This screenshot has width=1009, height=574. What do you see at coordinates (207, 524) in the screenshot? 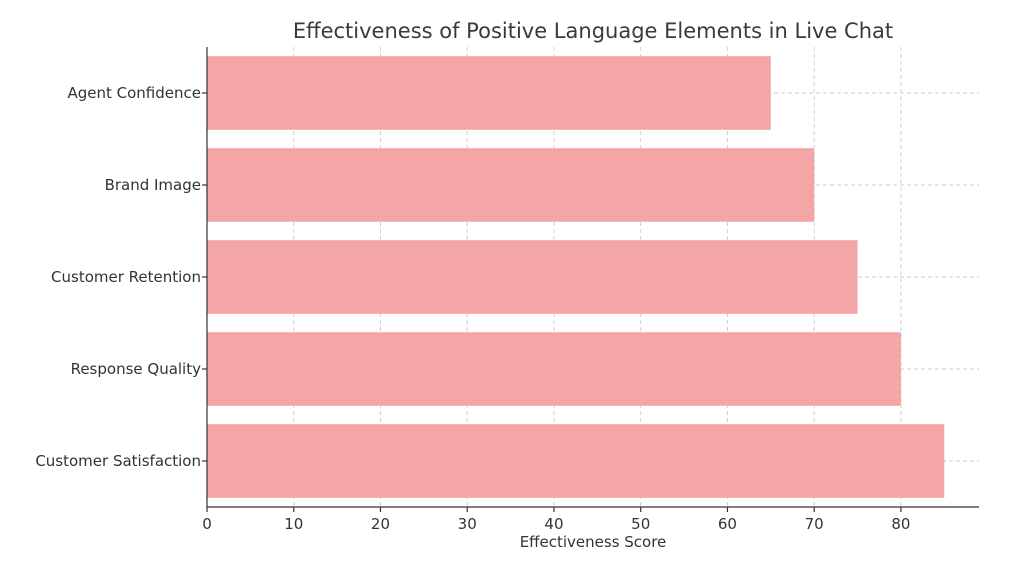
I see `x-tick-label: 0` at bounding box center [207, 524].